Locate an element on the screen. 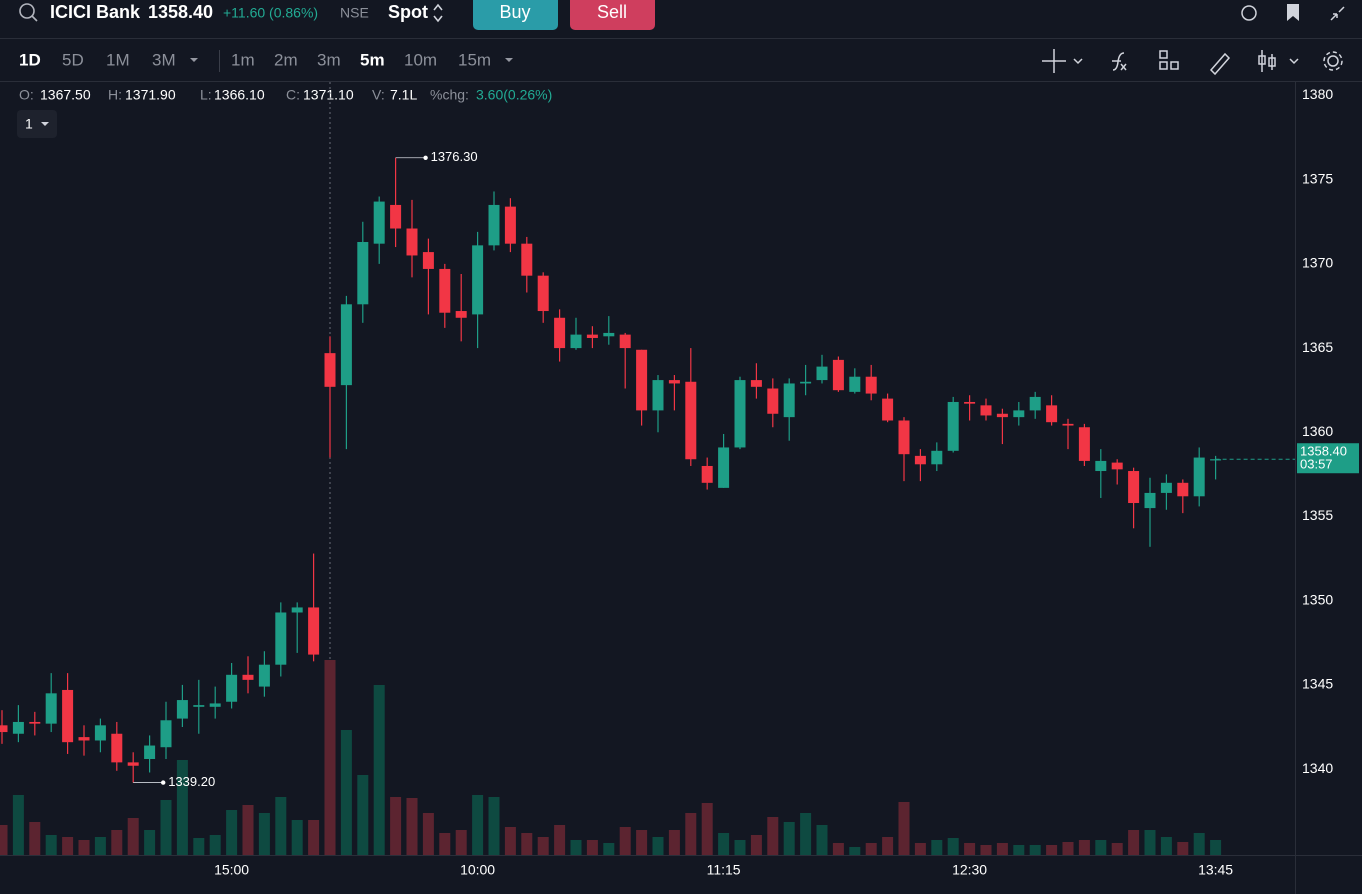  range-button: 1D is located at coordinates (30, 59).